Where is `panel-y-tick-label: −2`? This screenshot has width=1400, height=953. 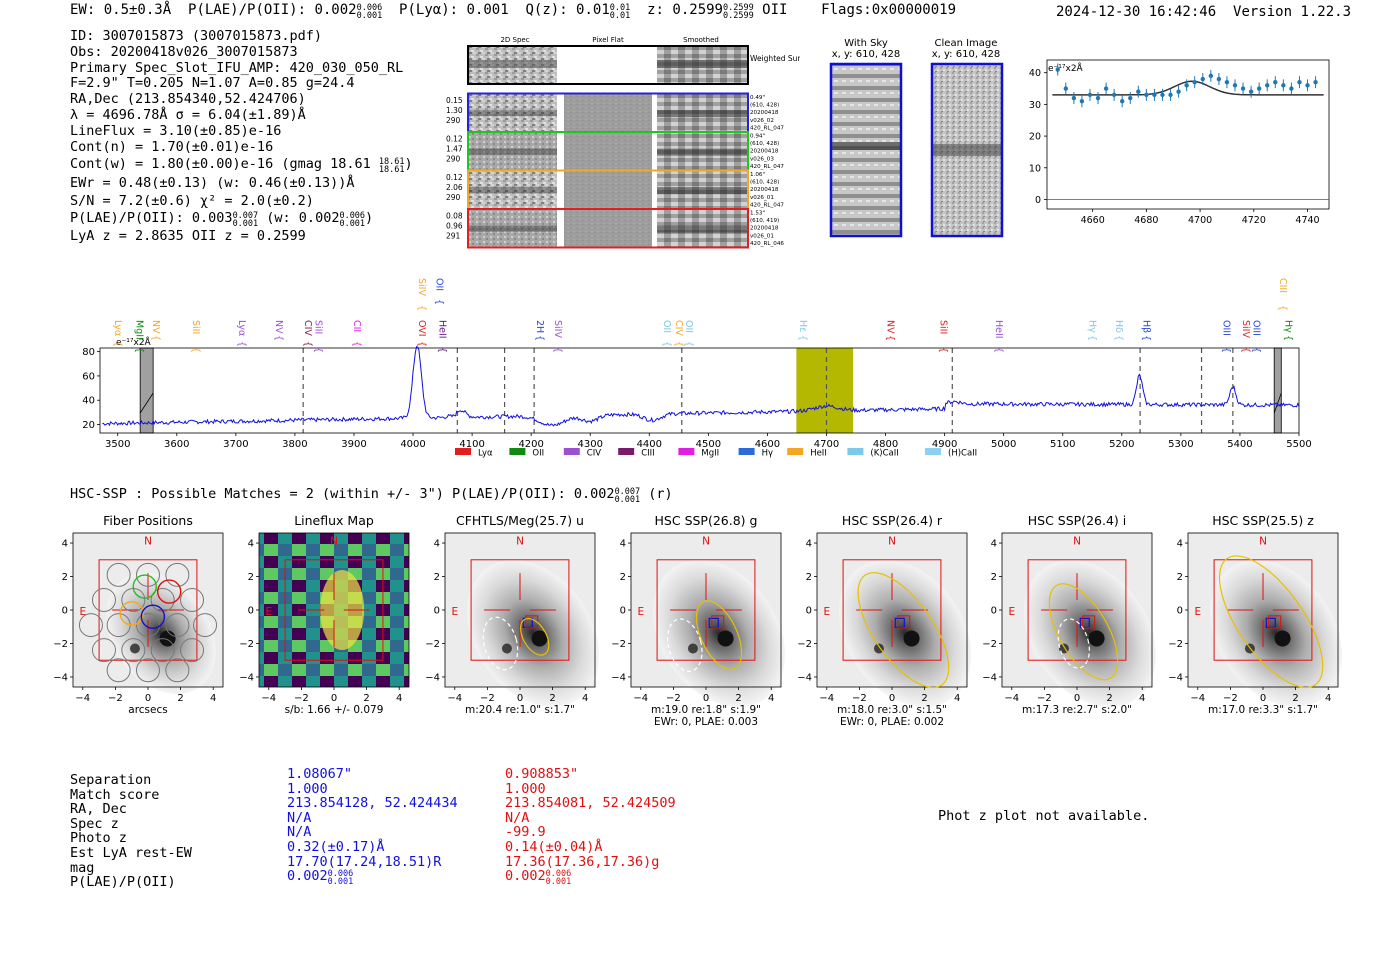
panel-y-tick-label: −2 is located at coordinates (246, 644).